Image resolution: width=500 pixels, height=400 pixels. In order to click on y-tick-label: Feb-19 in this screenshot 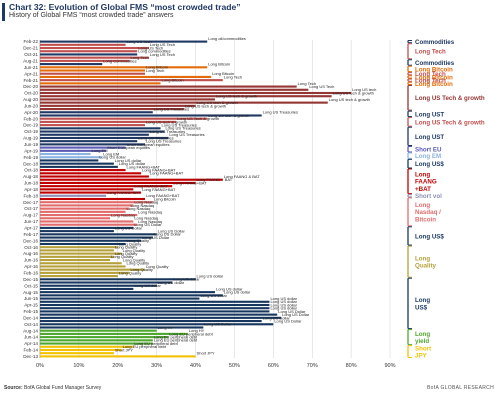, I will do `click(30, 157)`.